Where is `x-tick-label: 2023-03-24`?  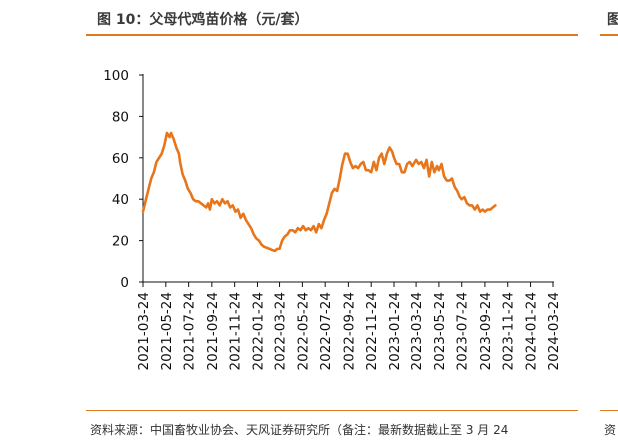
x-tick-label: 2023-03-24 is located at coordinates (417, 331).